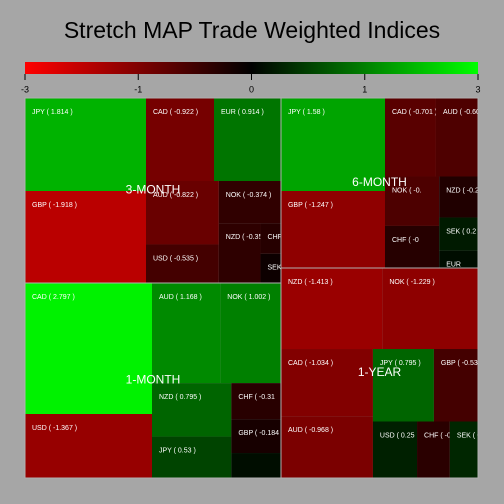 The height and width of the screenshot is (504, 504). I want to click on cell-label: GBP ( -0.184 ), so click(260, 433).